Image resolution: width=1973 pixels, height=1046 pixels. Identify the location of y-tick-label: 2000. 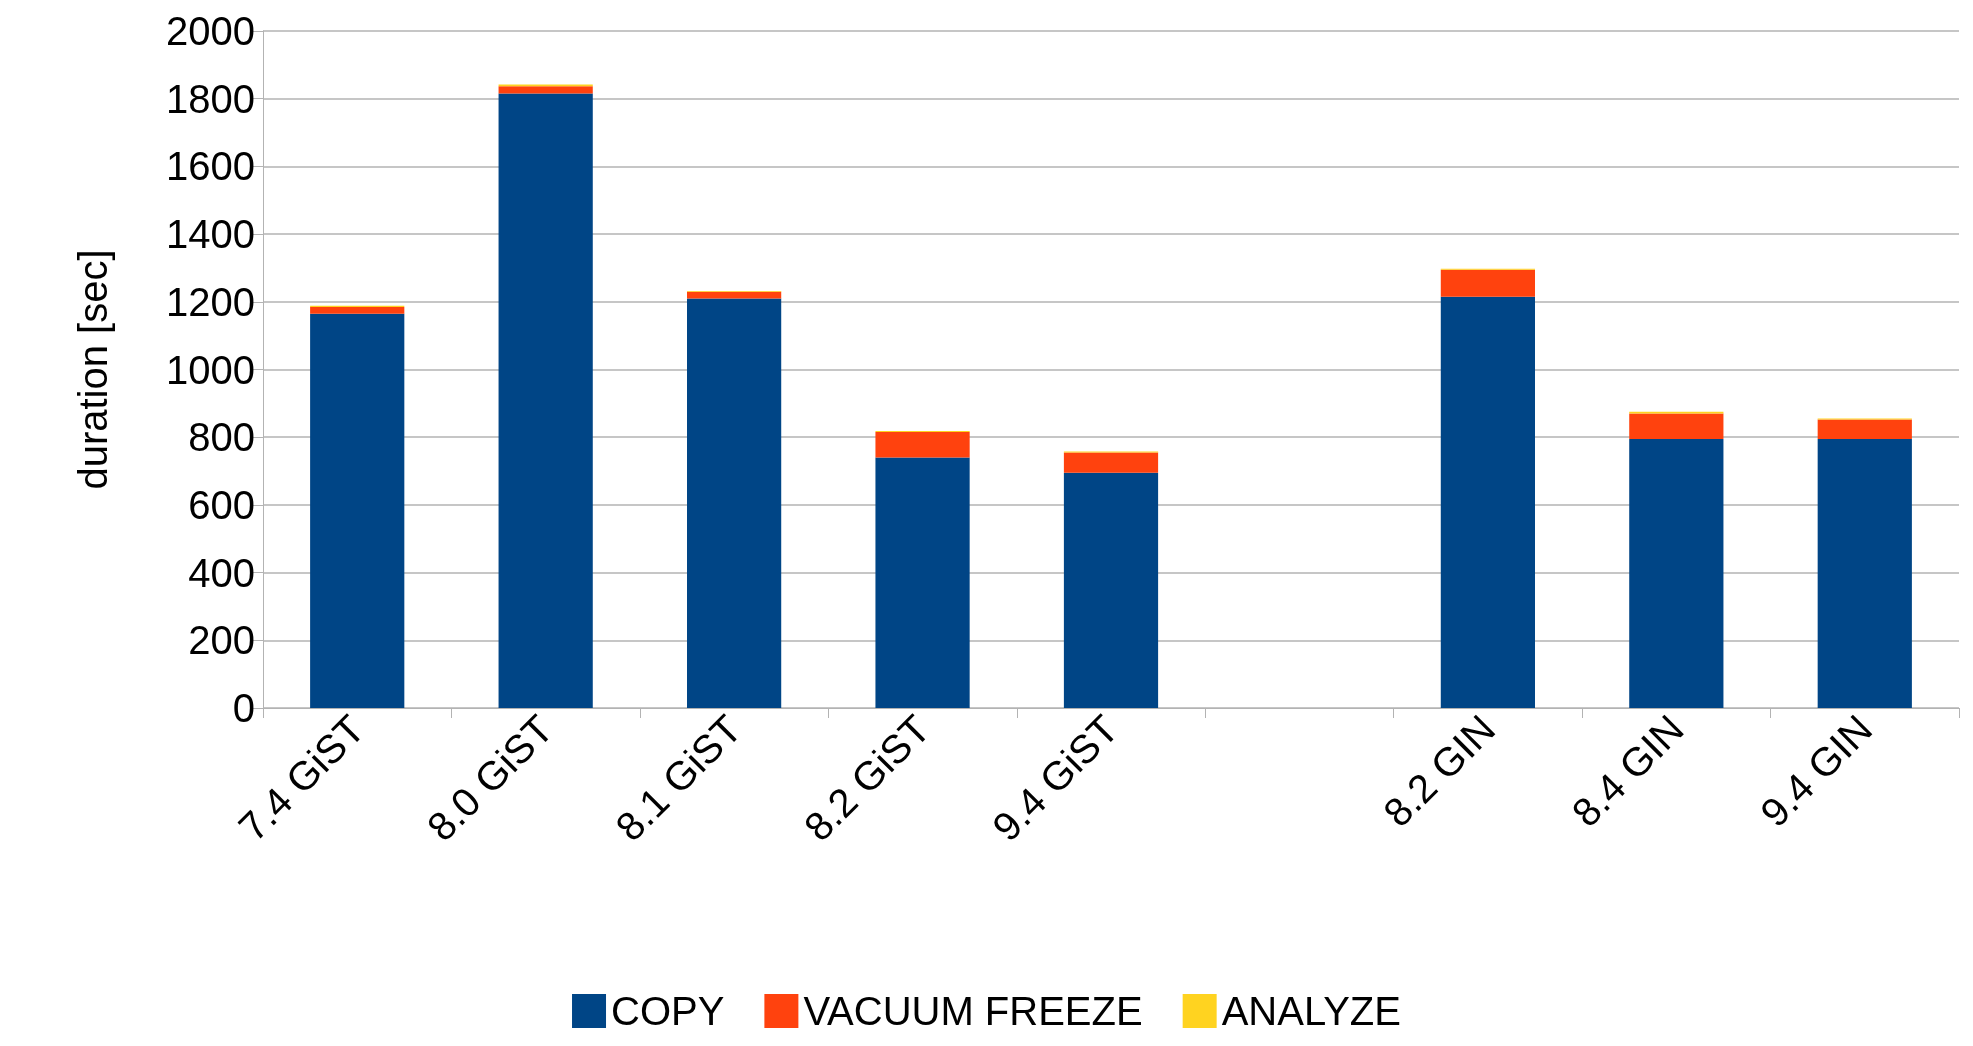
(210, 31).